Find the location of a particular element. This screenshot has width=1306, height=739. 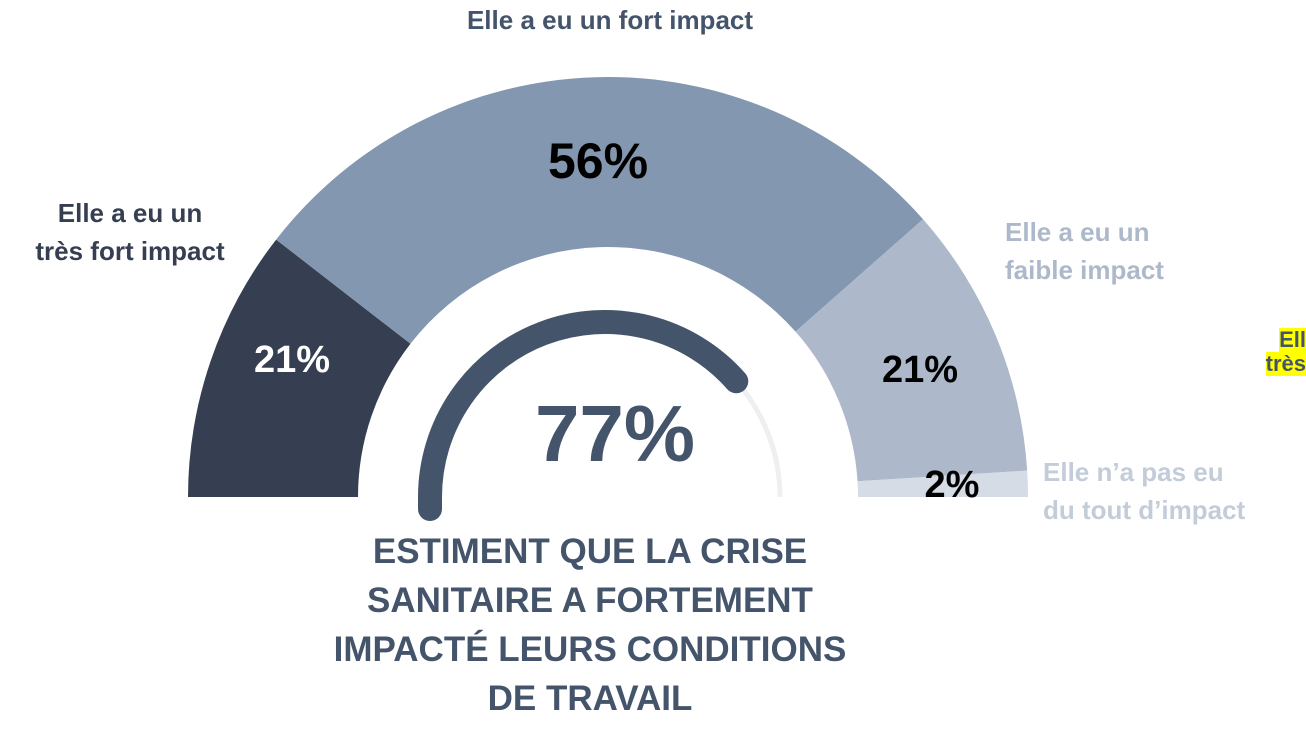

category-label: Elle n’a pas eu du tout d’impact is located at coordinates (1144, 491).